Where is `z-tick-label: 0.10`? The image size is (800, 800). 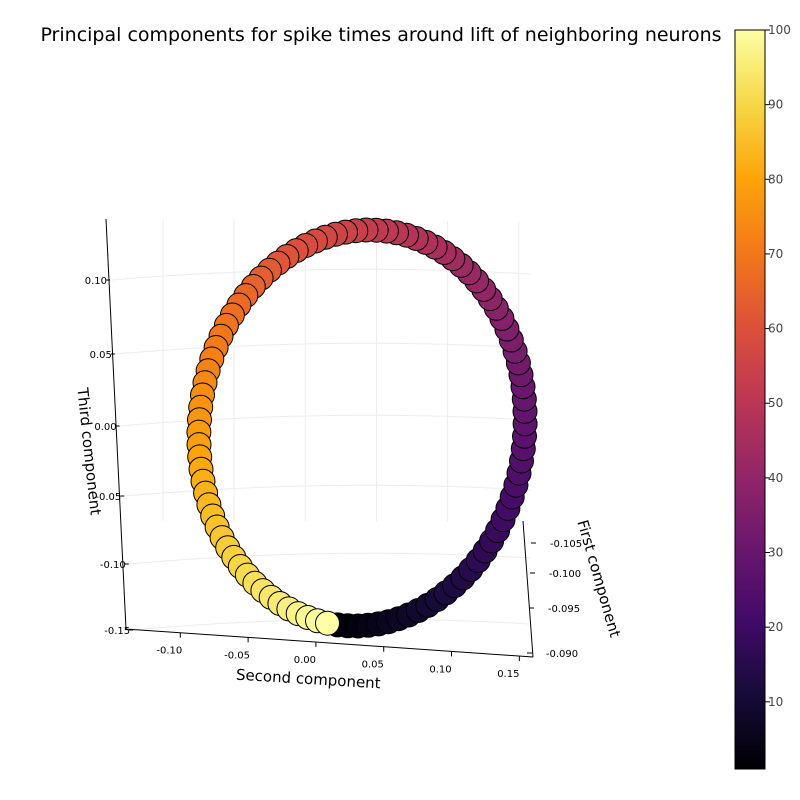 z-tick-label: 0.10 is located at coordinates (96, 281).